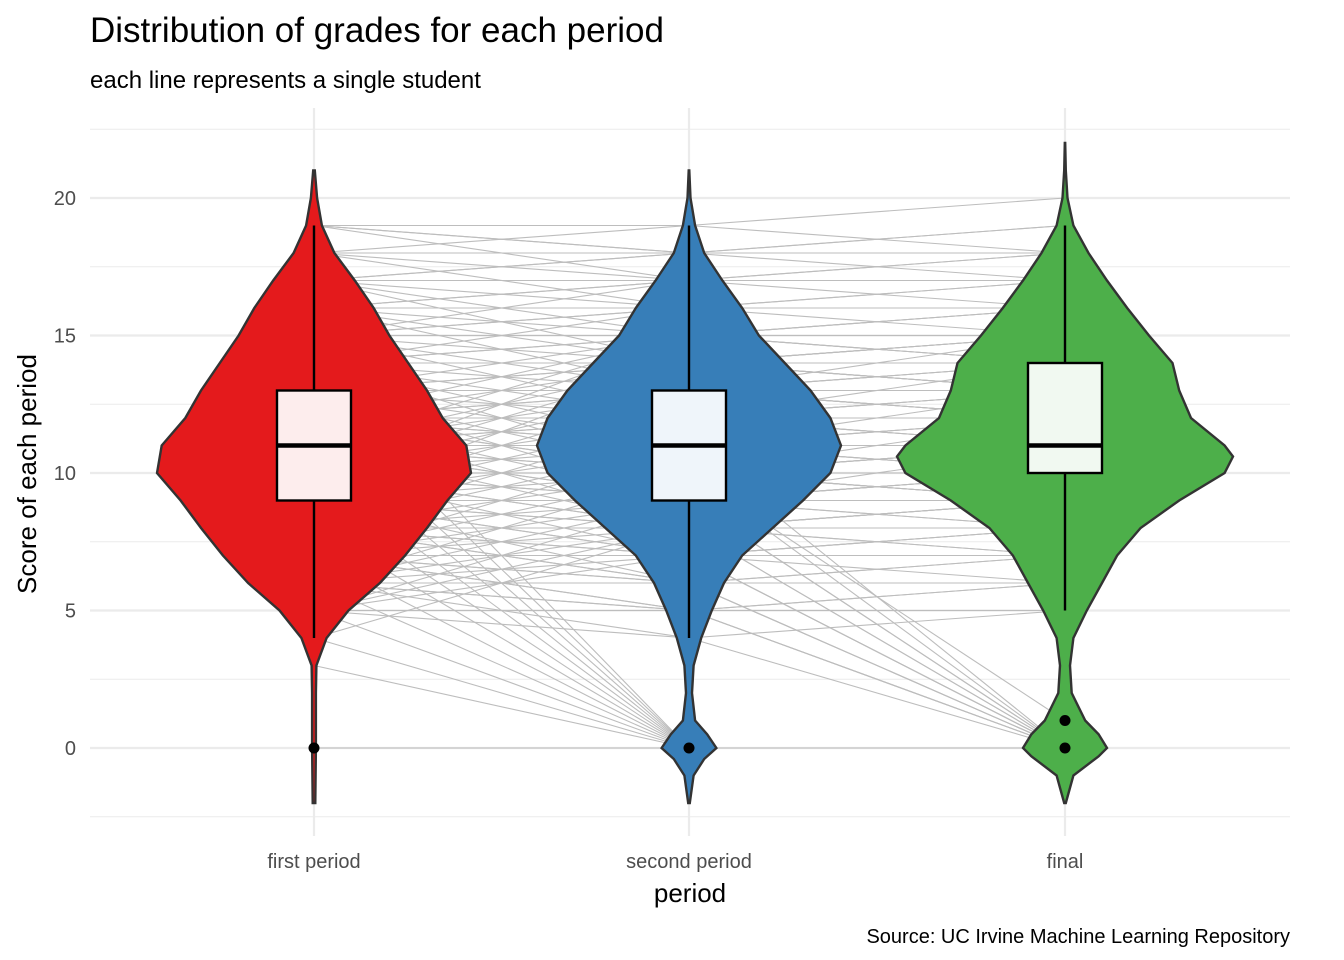  I want to click on y-axis-title: Score of each period, so click(27, 474).